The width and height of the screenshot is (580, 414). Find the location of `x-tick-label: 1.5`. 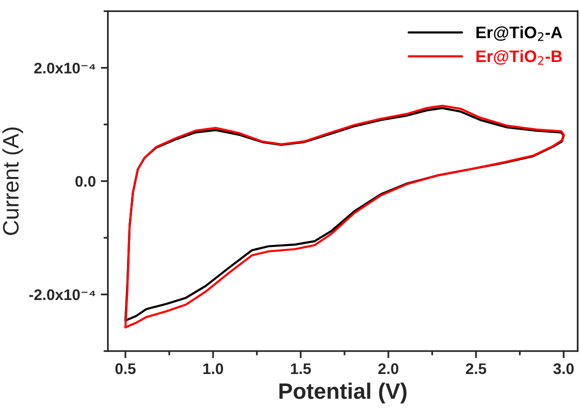

x-tick-label: 1.5 is located at coordinates (301, 368).